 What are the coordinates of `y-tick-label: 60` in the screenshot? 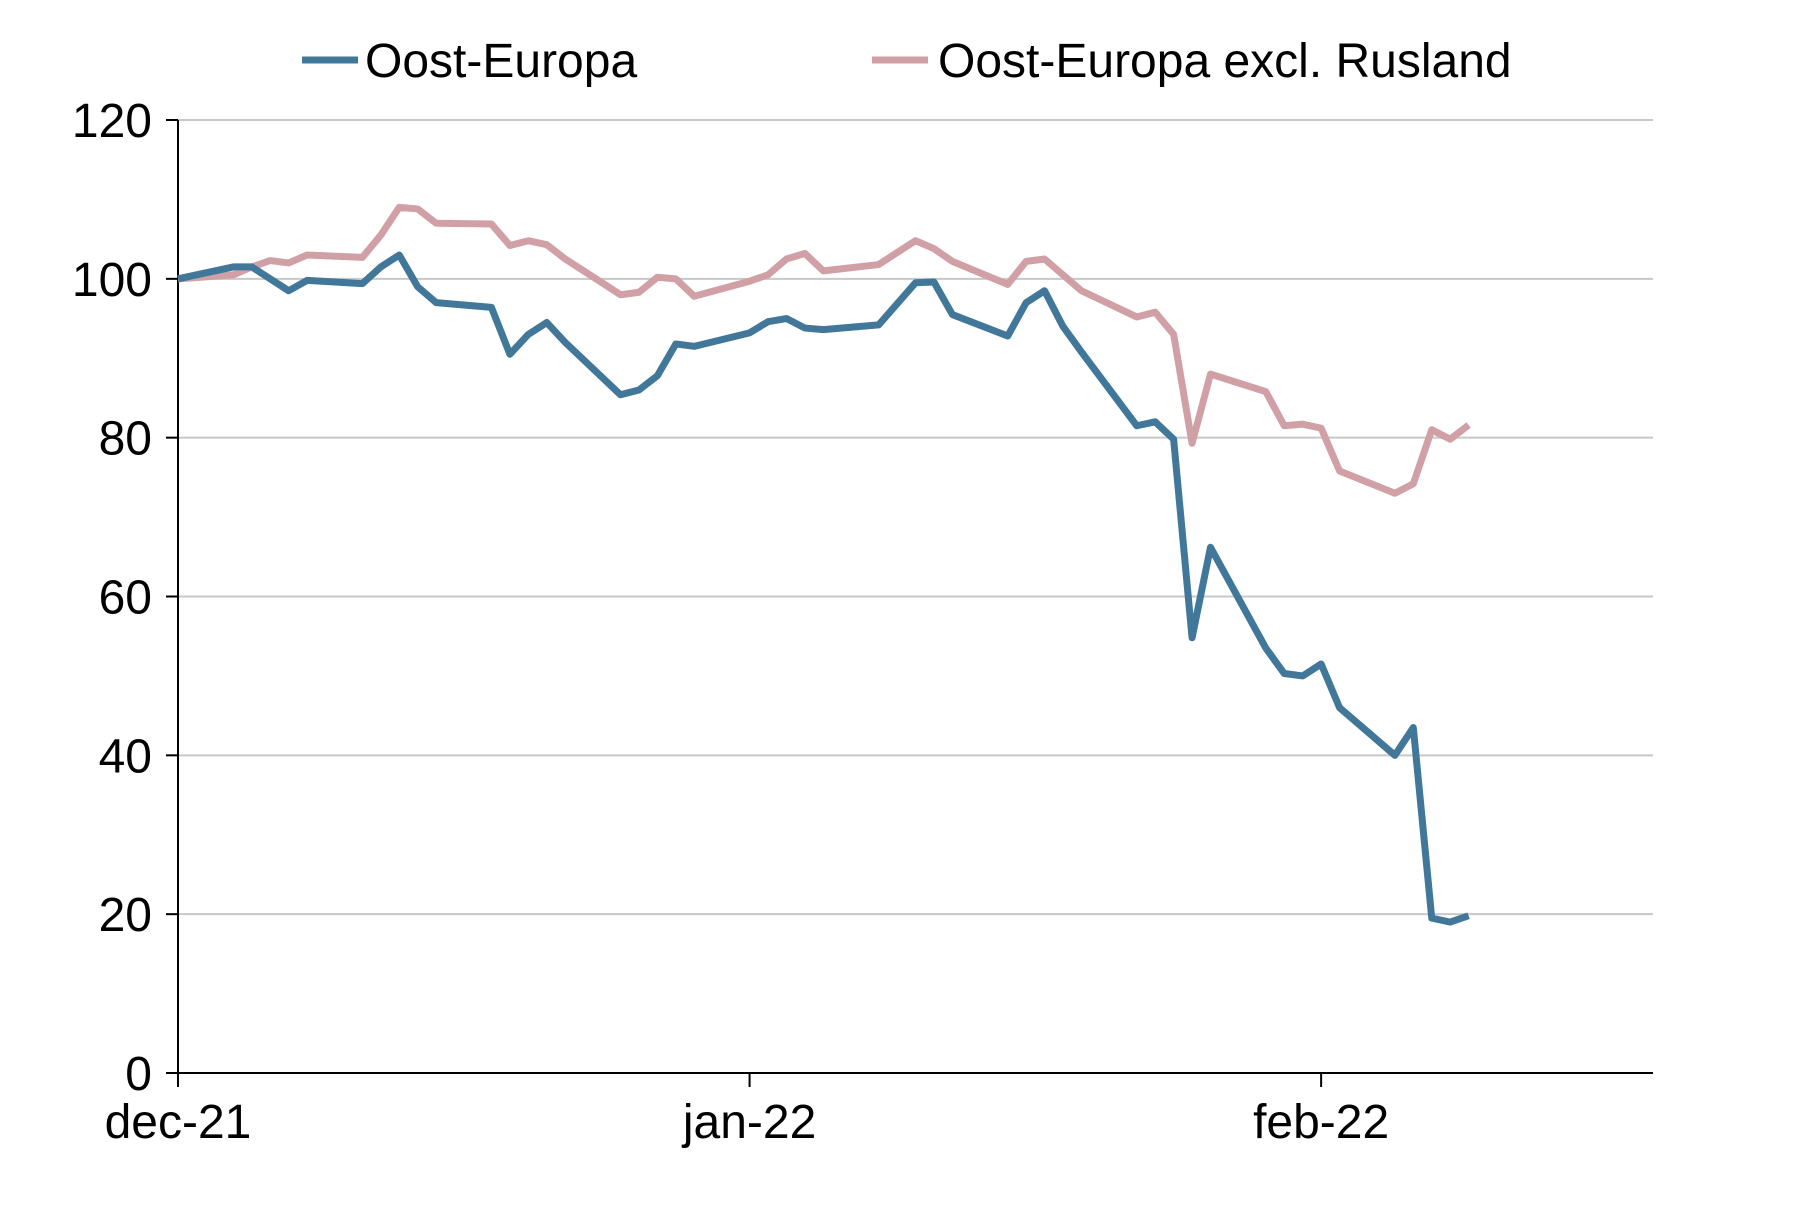 It's located at (125, 598).